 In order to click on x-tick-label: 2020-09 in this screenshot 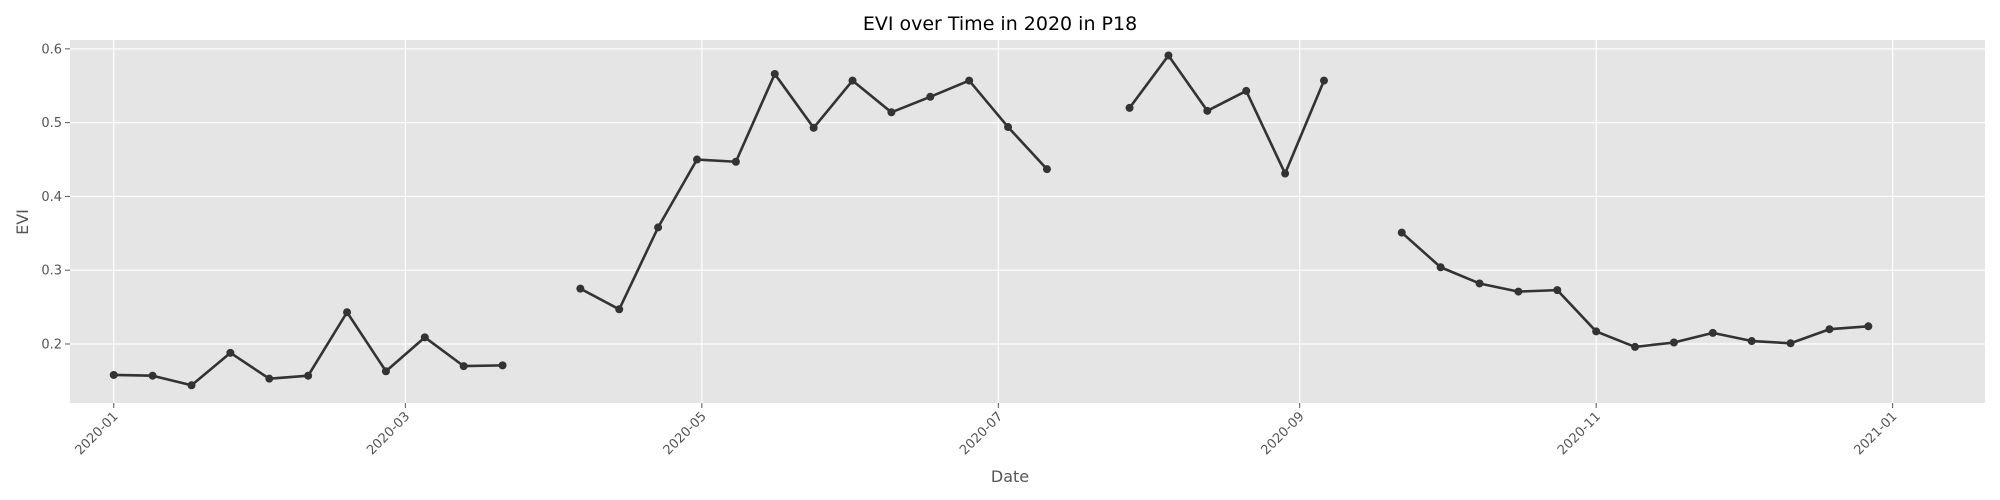, I will do `click(1282, 433)`.